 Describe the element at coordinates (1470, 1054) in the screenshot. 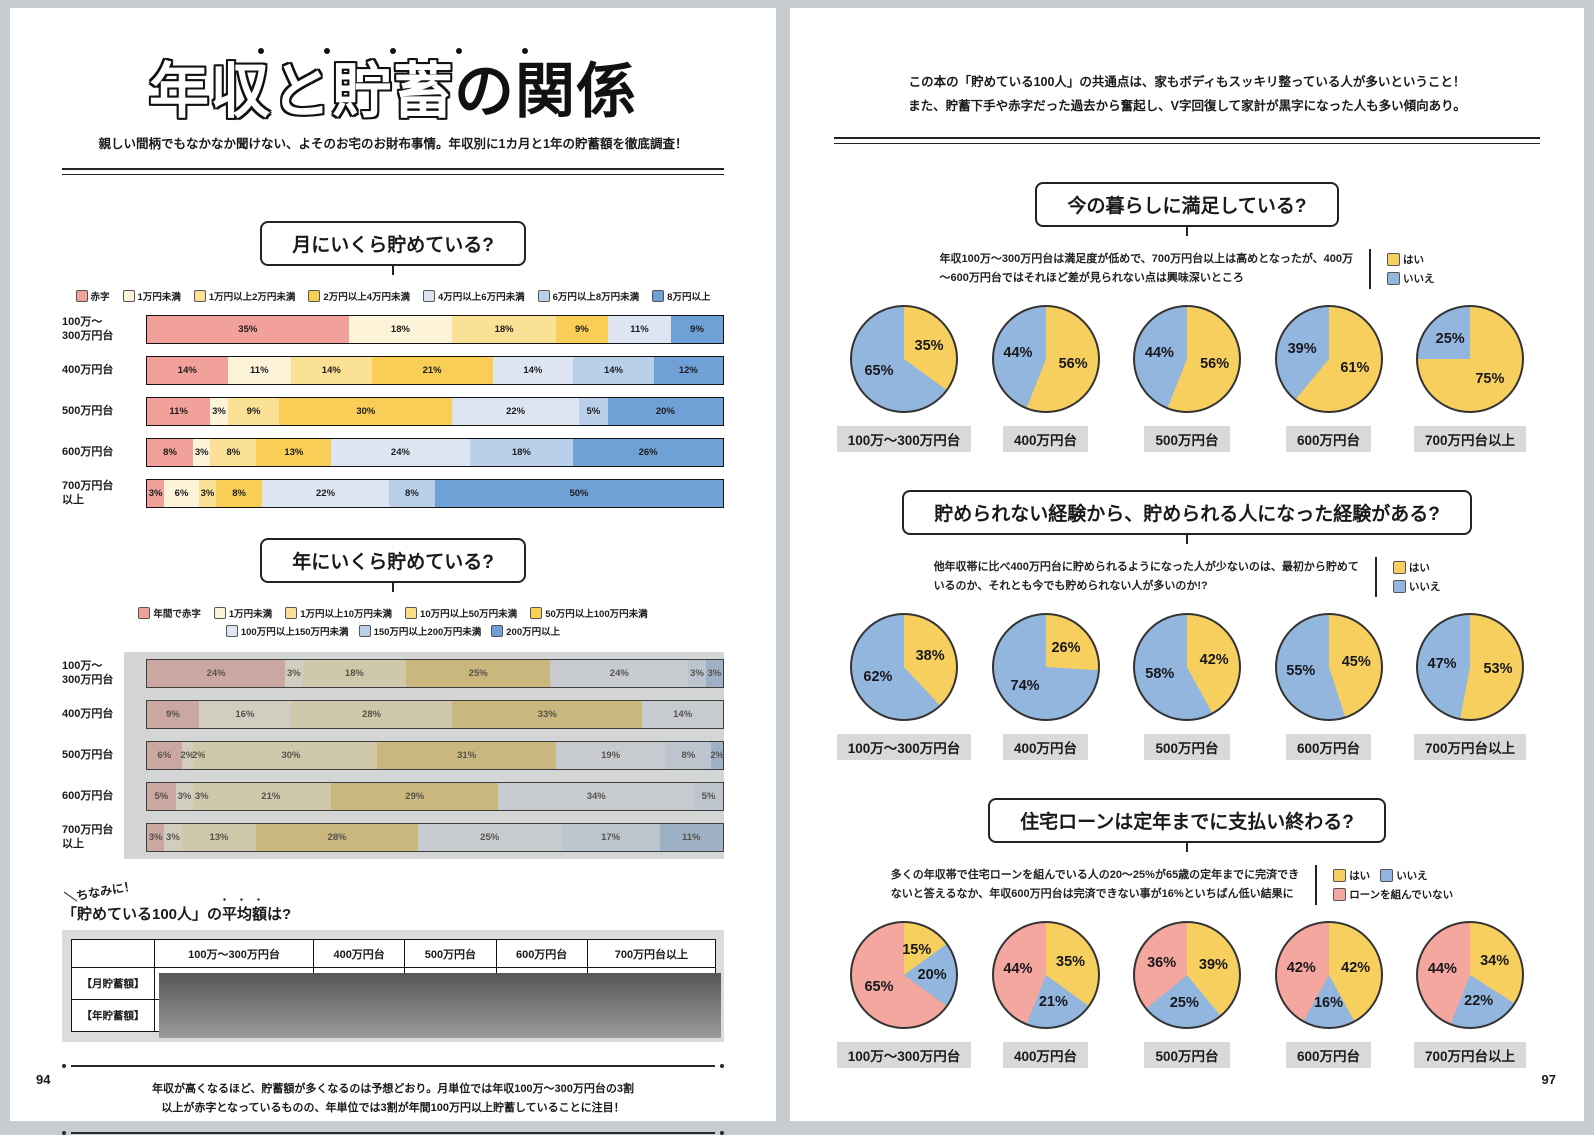

I see `pie-category-label: 700万円台以上` at that location.